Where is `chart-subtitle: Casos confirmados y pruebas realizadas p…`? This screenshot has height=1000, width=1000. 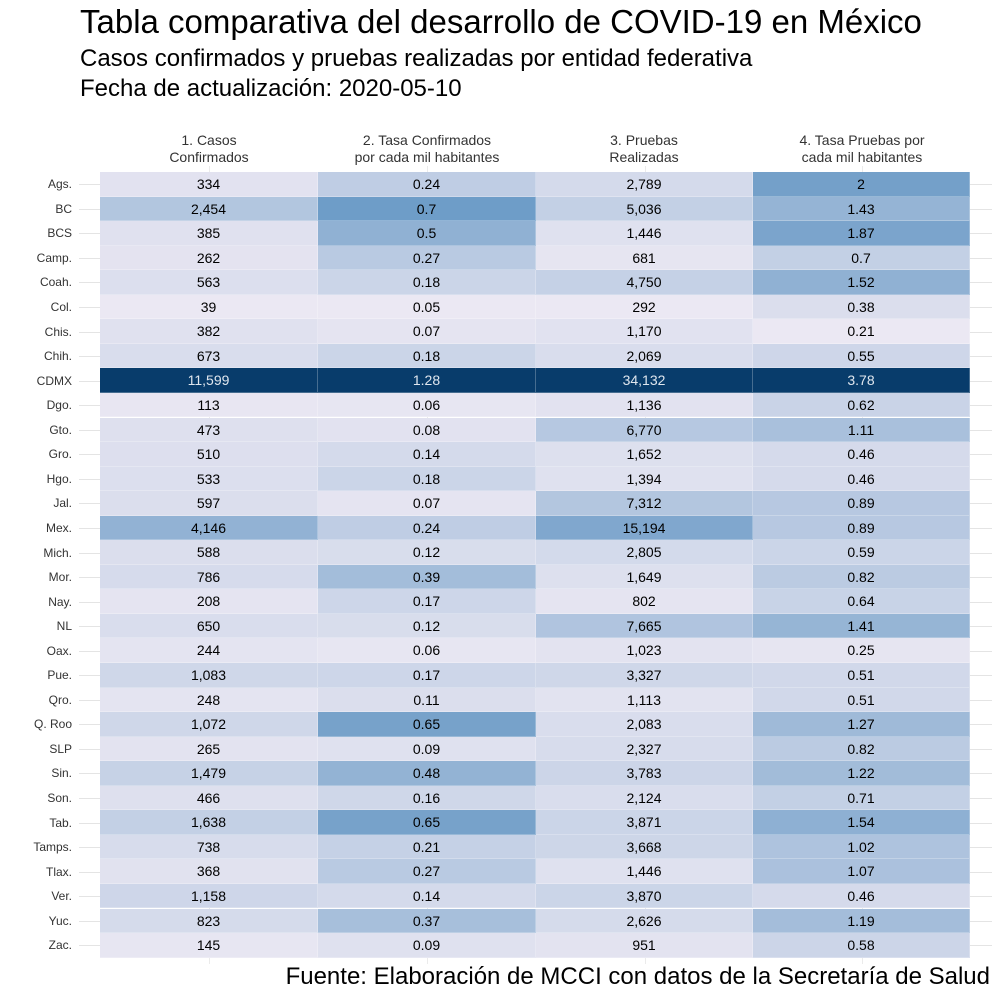 chart-subtitle: Casos confirmados y pruebas realizadas p… is located at coordinates (416, 58).